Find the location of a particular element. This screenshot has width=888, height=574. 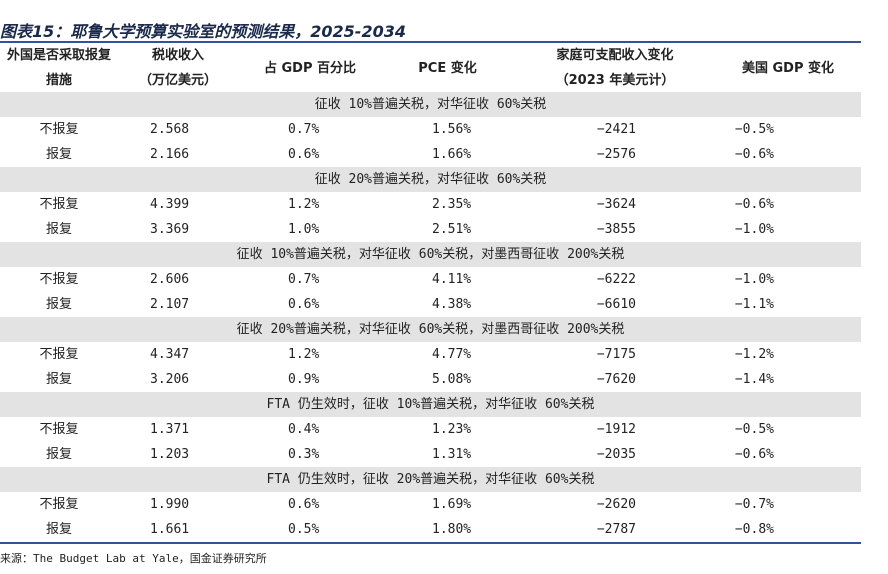

header-cell: （万亿美元） is located at coordinates (177, 80).